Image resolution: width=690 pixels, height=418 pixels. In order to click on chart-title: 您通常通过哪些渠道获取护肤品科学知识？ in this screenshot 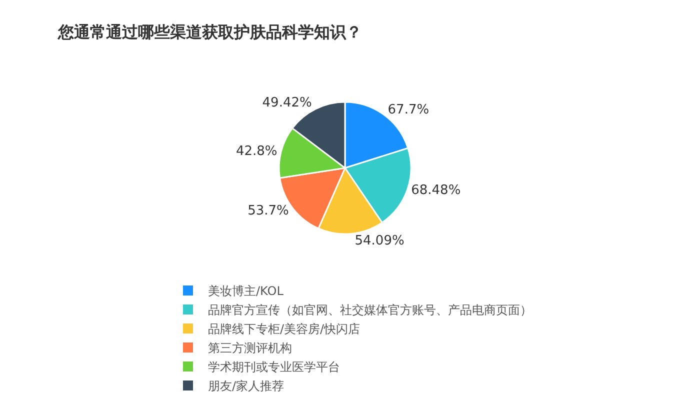, I will do `click(209, 32)`.